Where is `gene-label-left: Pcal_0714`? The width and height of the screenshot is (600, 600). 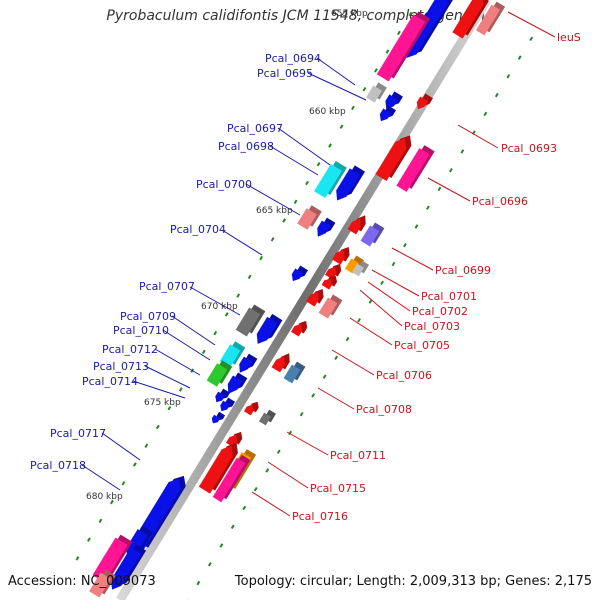 gene-label-left: Pcal_0714 is located at coordinates (110, 381).